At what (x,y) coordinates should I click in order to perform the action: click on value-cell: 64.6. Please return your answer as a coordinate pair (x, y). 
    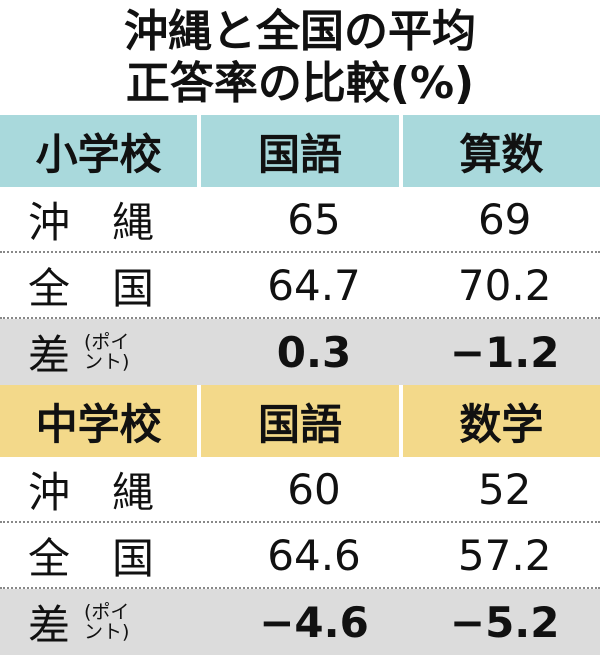
    Looking at the image, I should click on (314, 555).